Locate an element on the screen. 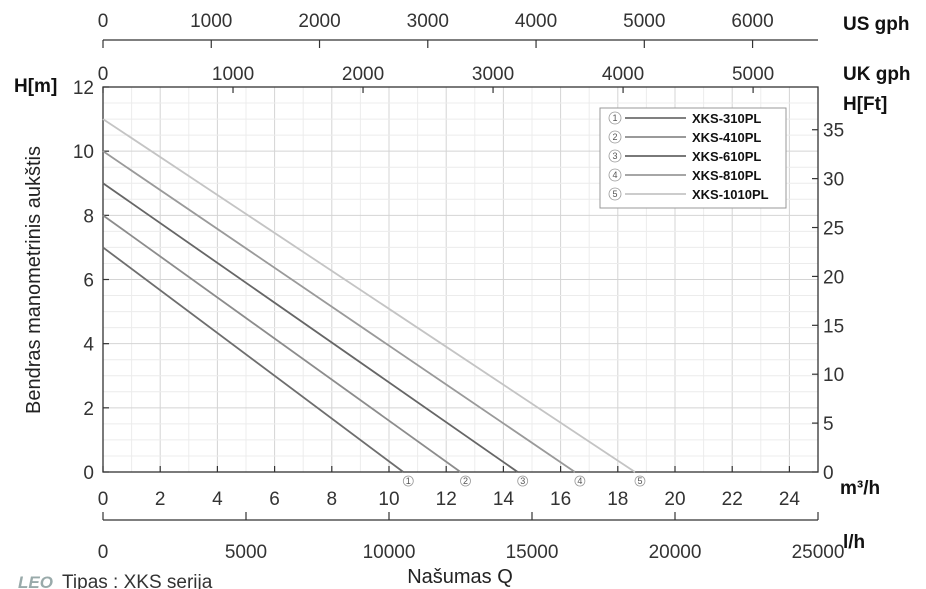 The image size is (926, 589). y-tick-label-m: 2 is located at coordinates (88, 409).